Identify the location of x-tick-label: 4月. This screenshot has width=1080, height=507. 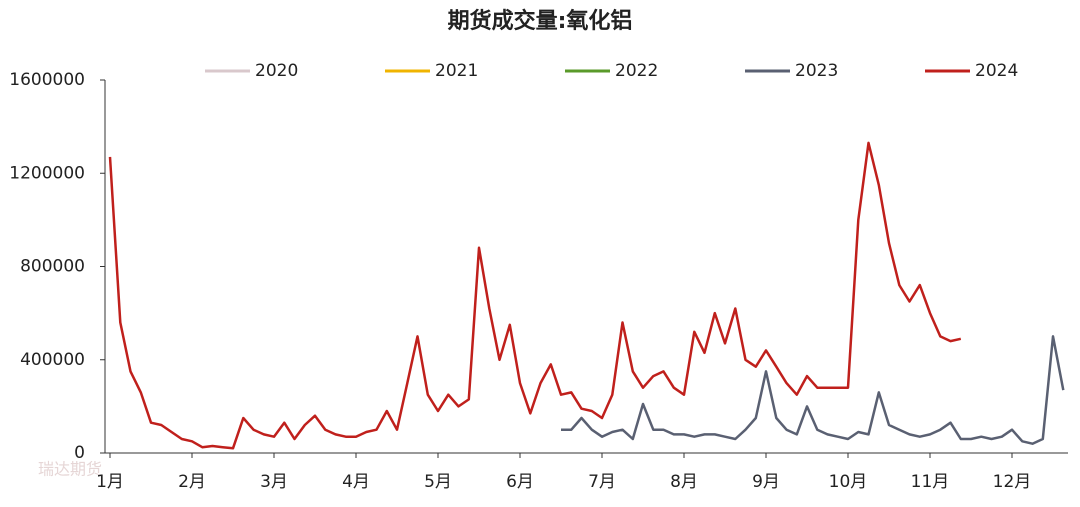
(356, 482).